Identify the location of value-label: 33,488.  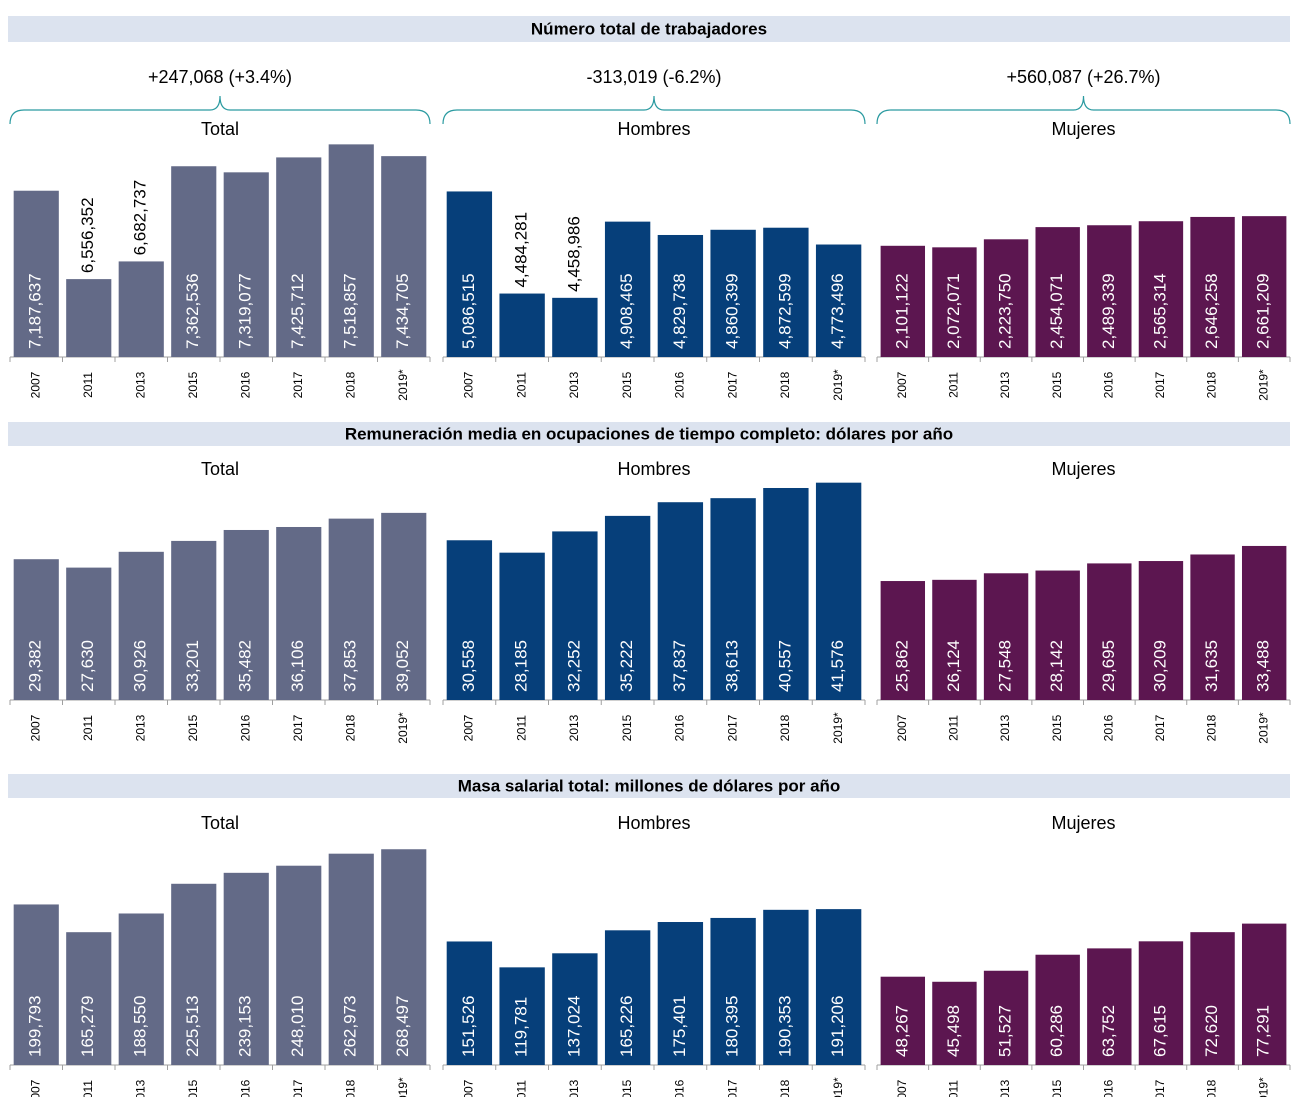
(1263, 666).